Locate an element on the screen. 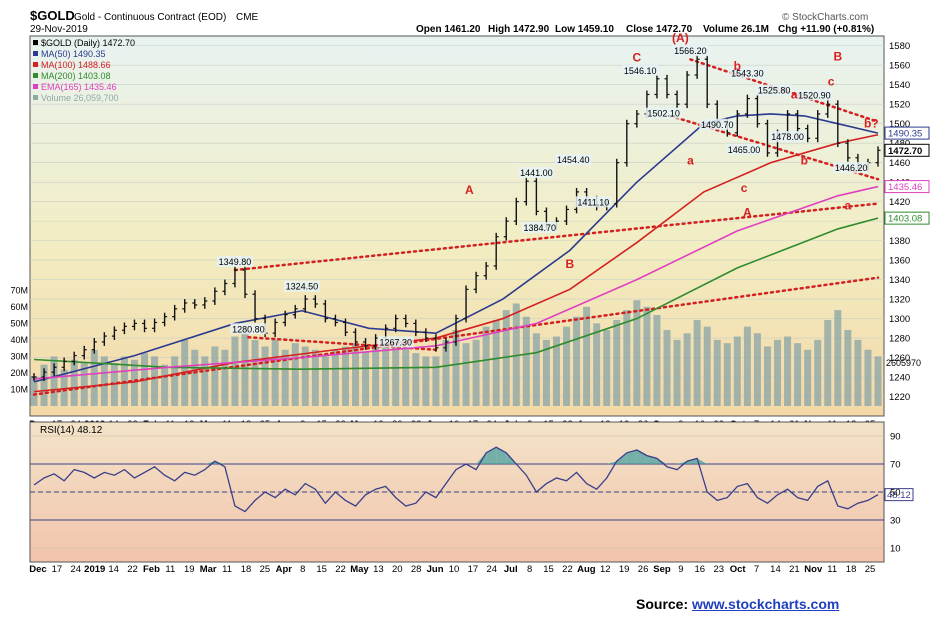 The image size is (930, 624). x-tick-label: Sep is located at coordinates (662, 569).